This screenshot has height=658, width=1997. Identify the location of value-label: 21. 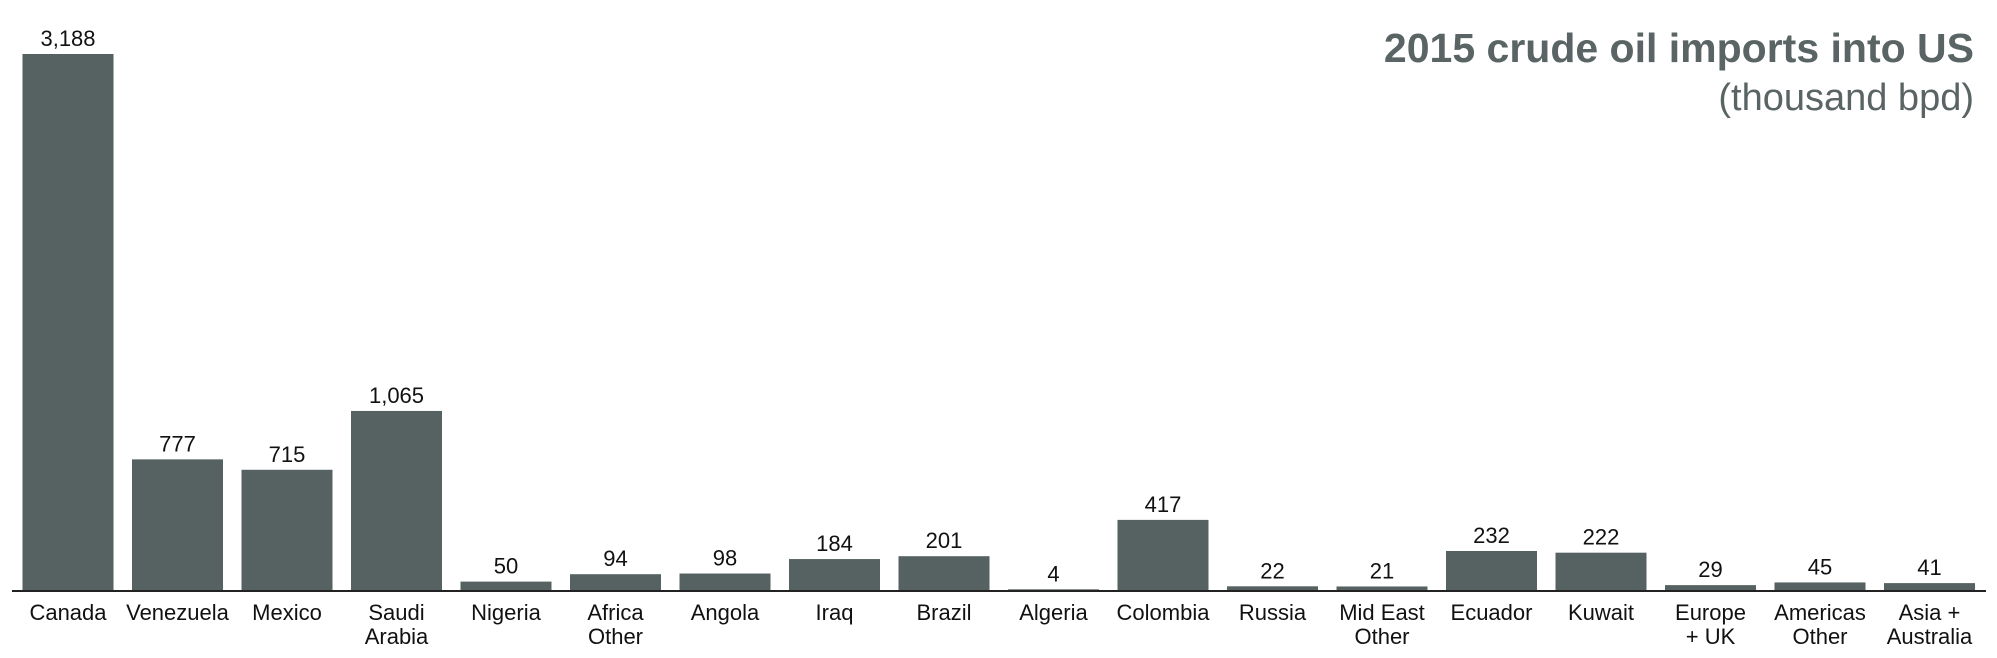
(1382, 570).